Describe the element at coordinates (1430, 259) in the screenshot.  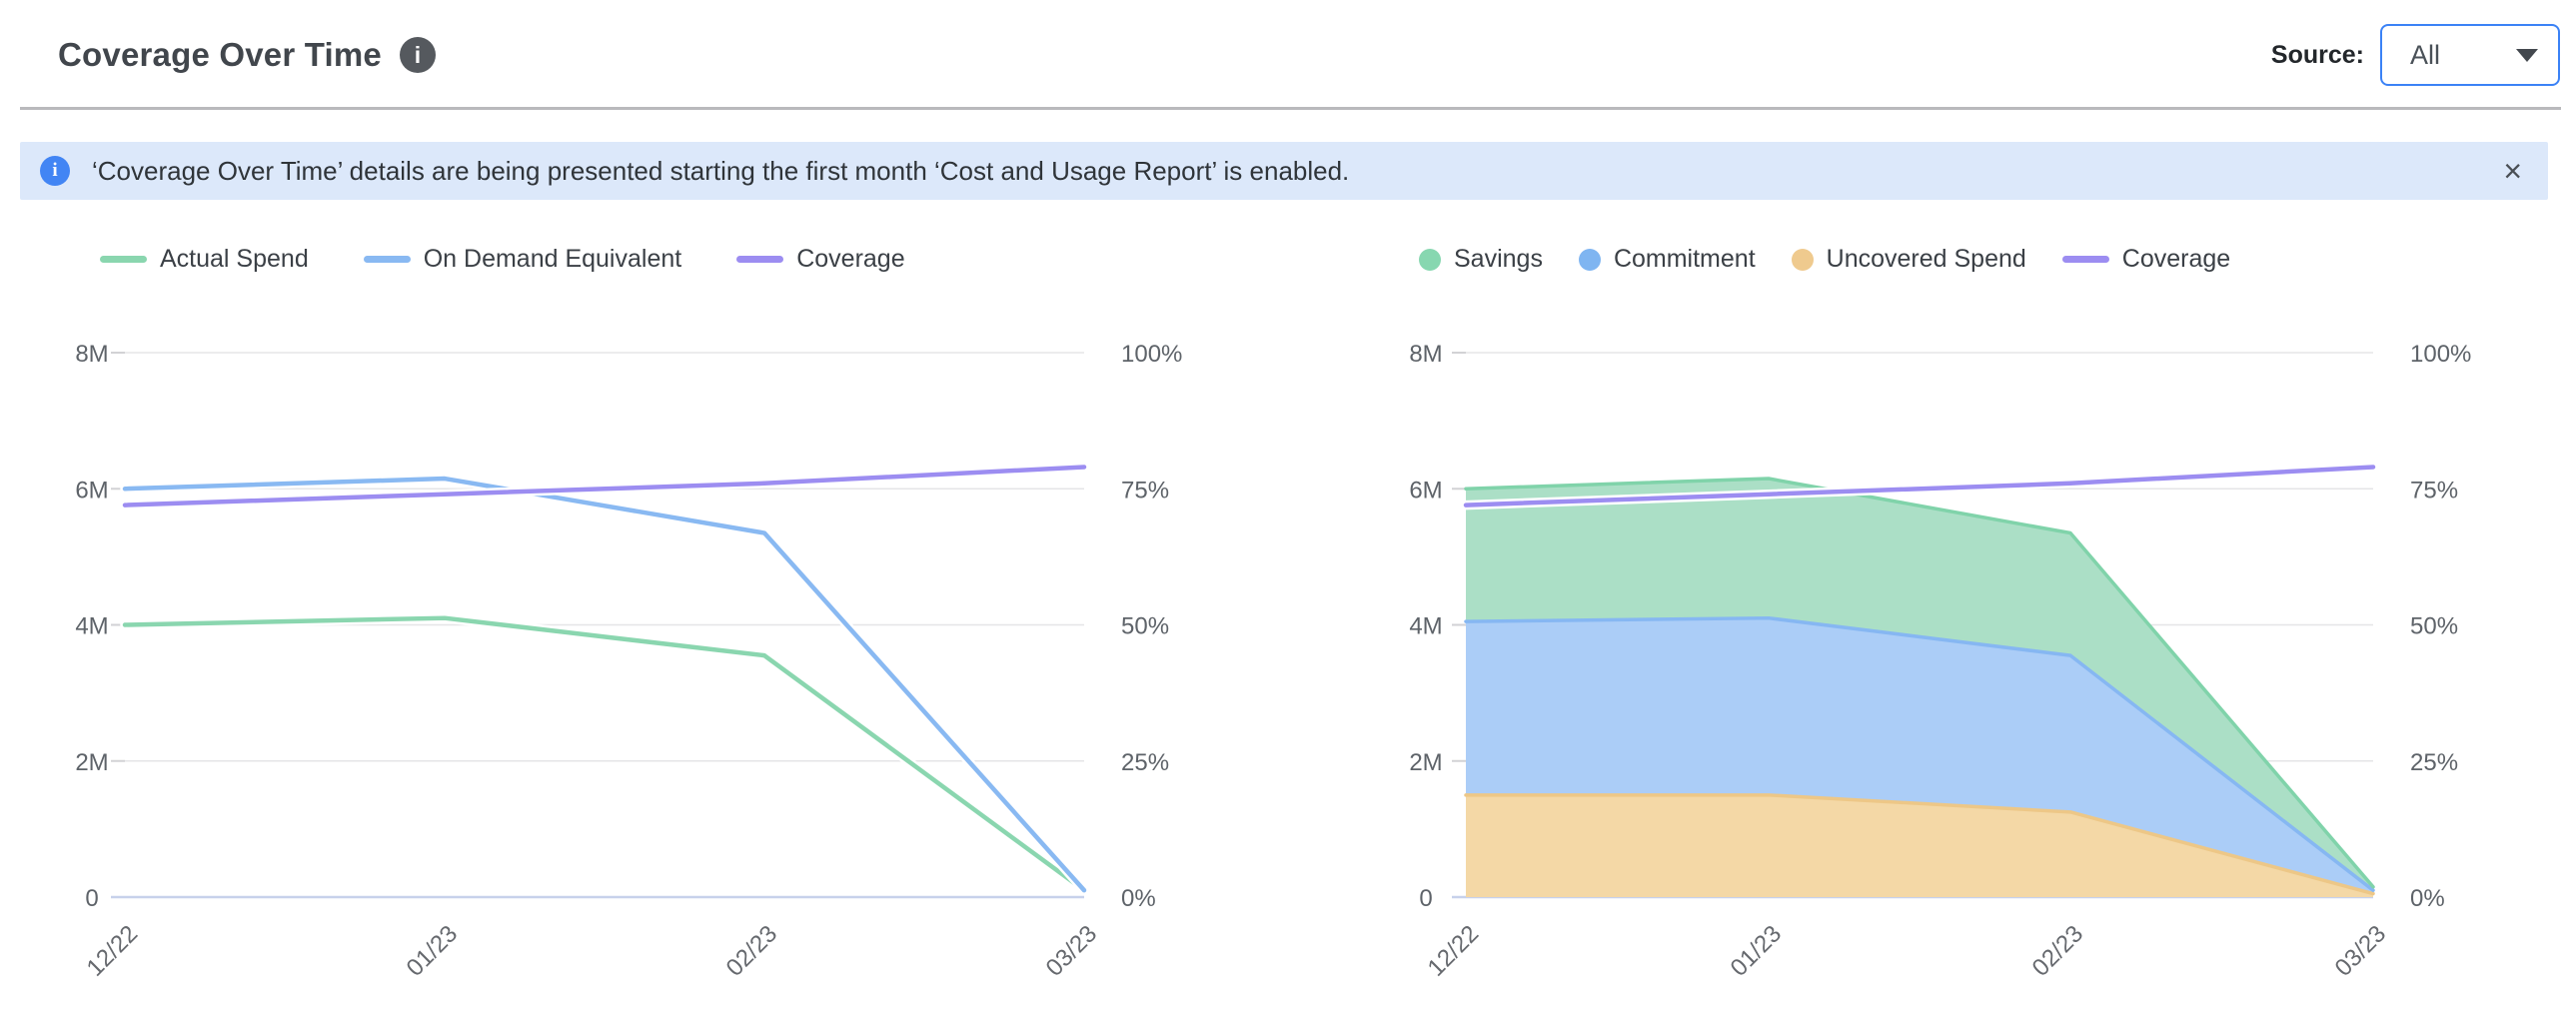
I see `savings-dot-icon` at that location.